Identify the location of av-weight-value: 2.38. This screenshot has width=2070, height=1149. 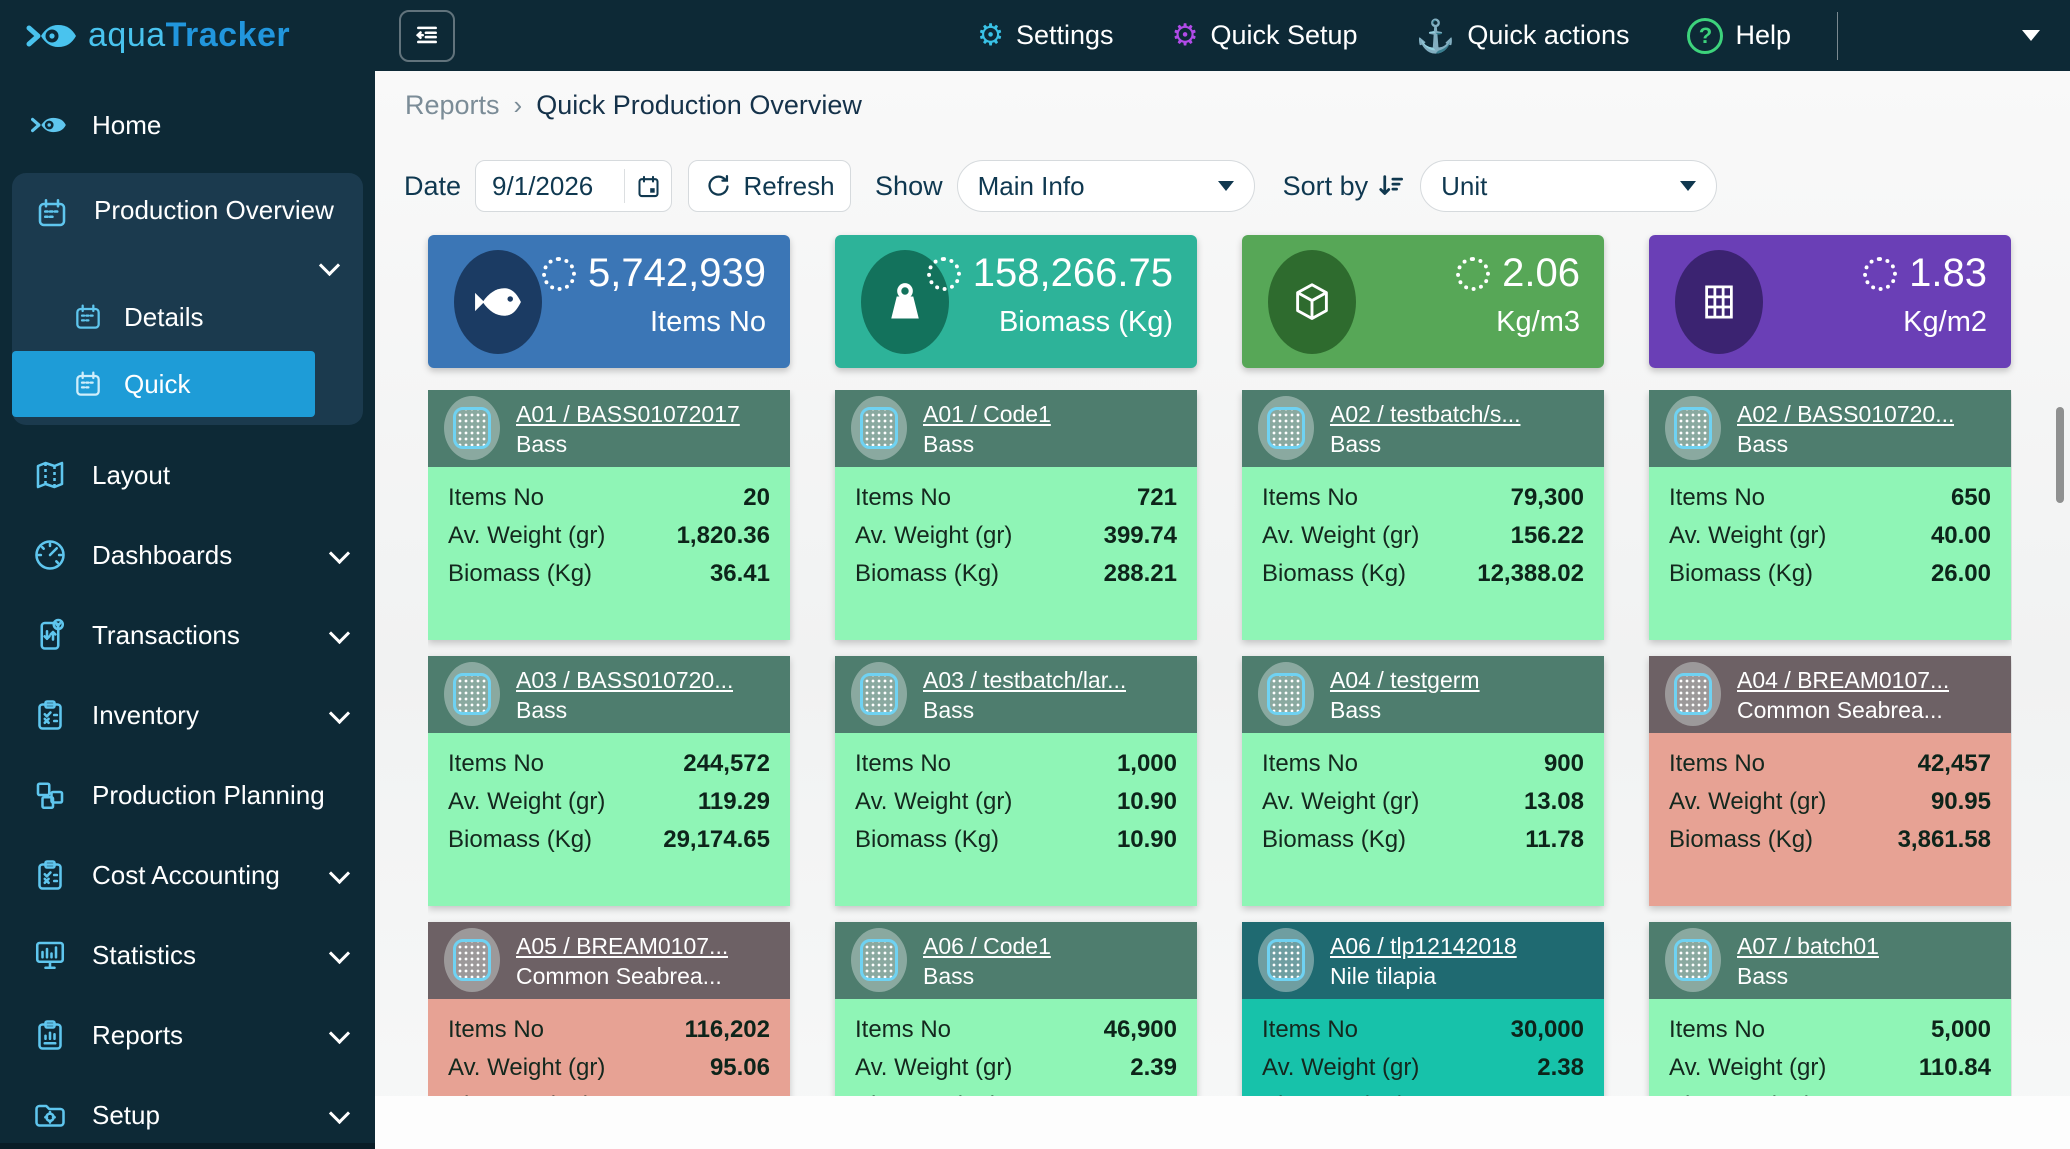
(1560, 1067).